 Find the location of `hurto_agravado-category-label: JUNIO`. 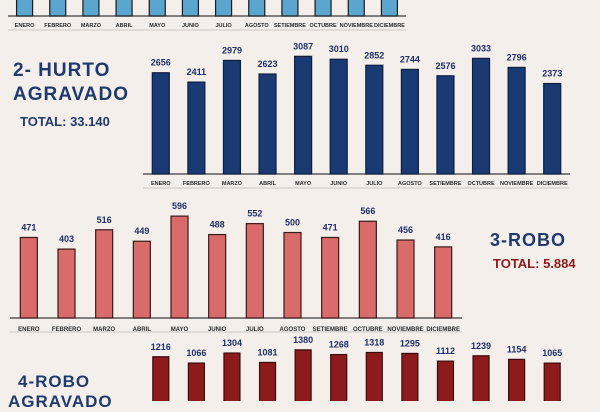

hurto_agravado-category-label: JUNIO is located at coordinates (339, 184).